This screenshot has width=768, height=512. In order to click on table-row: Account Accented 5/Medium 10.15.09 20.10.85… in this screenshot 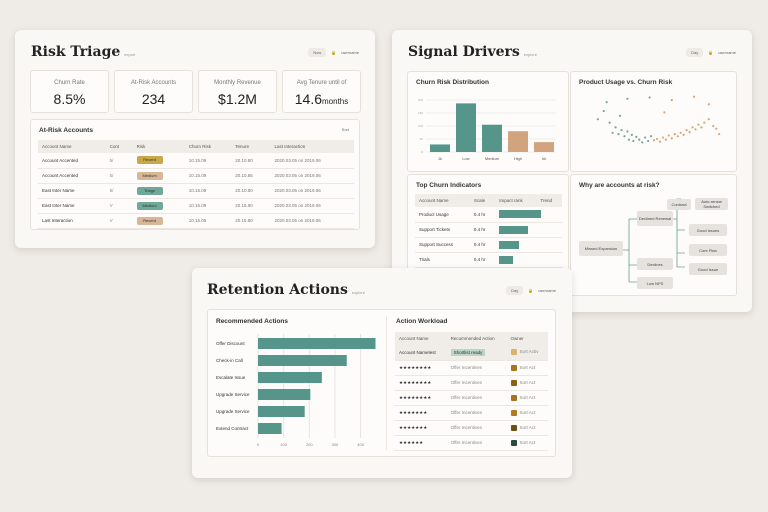, I will do `click(196, 176)`.